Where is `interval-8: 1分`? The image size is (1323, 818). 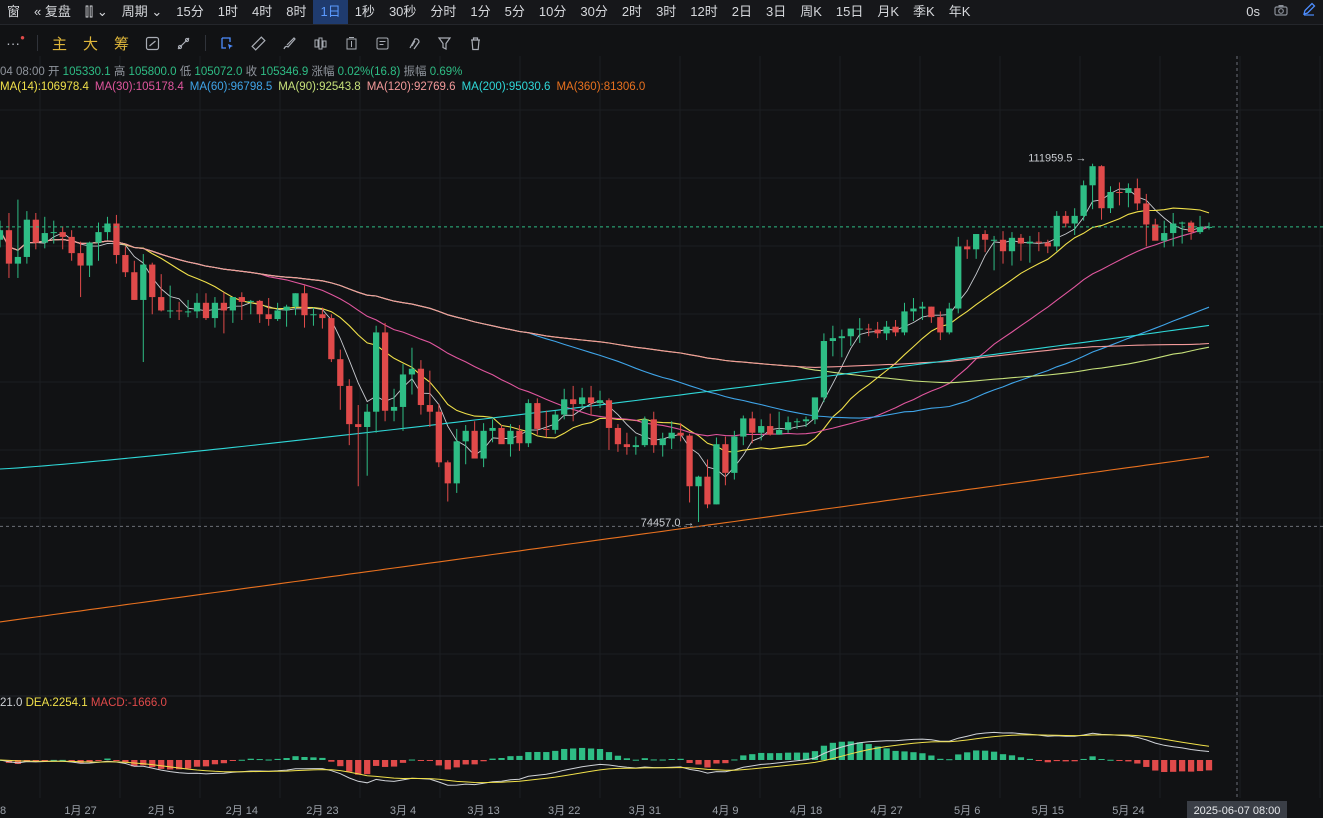 interval-8: 1分 is located at coordinates (480, 11).